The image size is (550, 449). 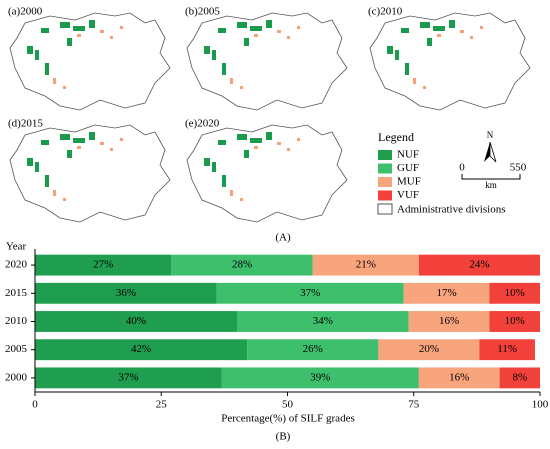 What do you see at coordinates (490, 135) in the screenshot?
I see `north-label: N` at bounding box center [490, 135].